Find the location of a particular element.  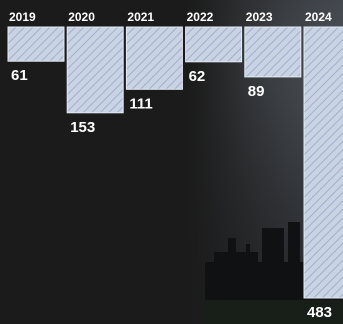

bar-2024 is located at coordinates (323, 162).